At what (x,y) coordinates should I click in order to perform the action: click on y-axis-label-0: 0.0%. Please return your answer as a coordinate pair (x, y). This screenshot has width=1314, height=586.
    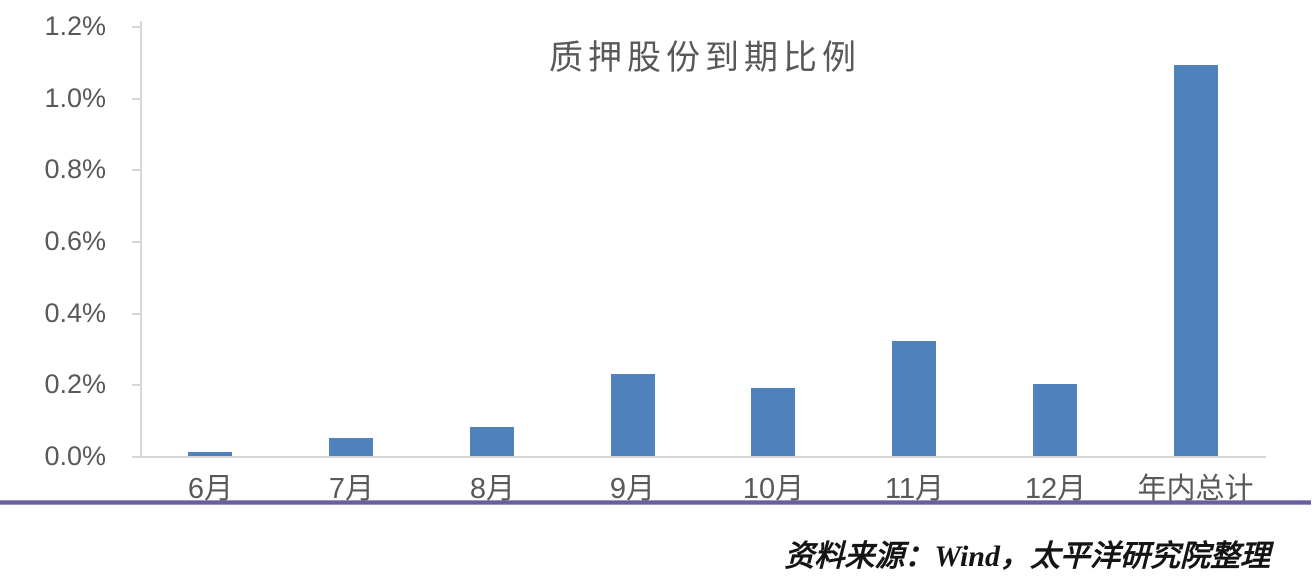
    Looking at the image, I should click on (75, 456).